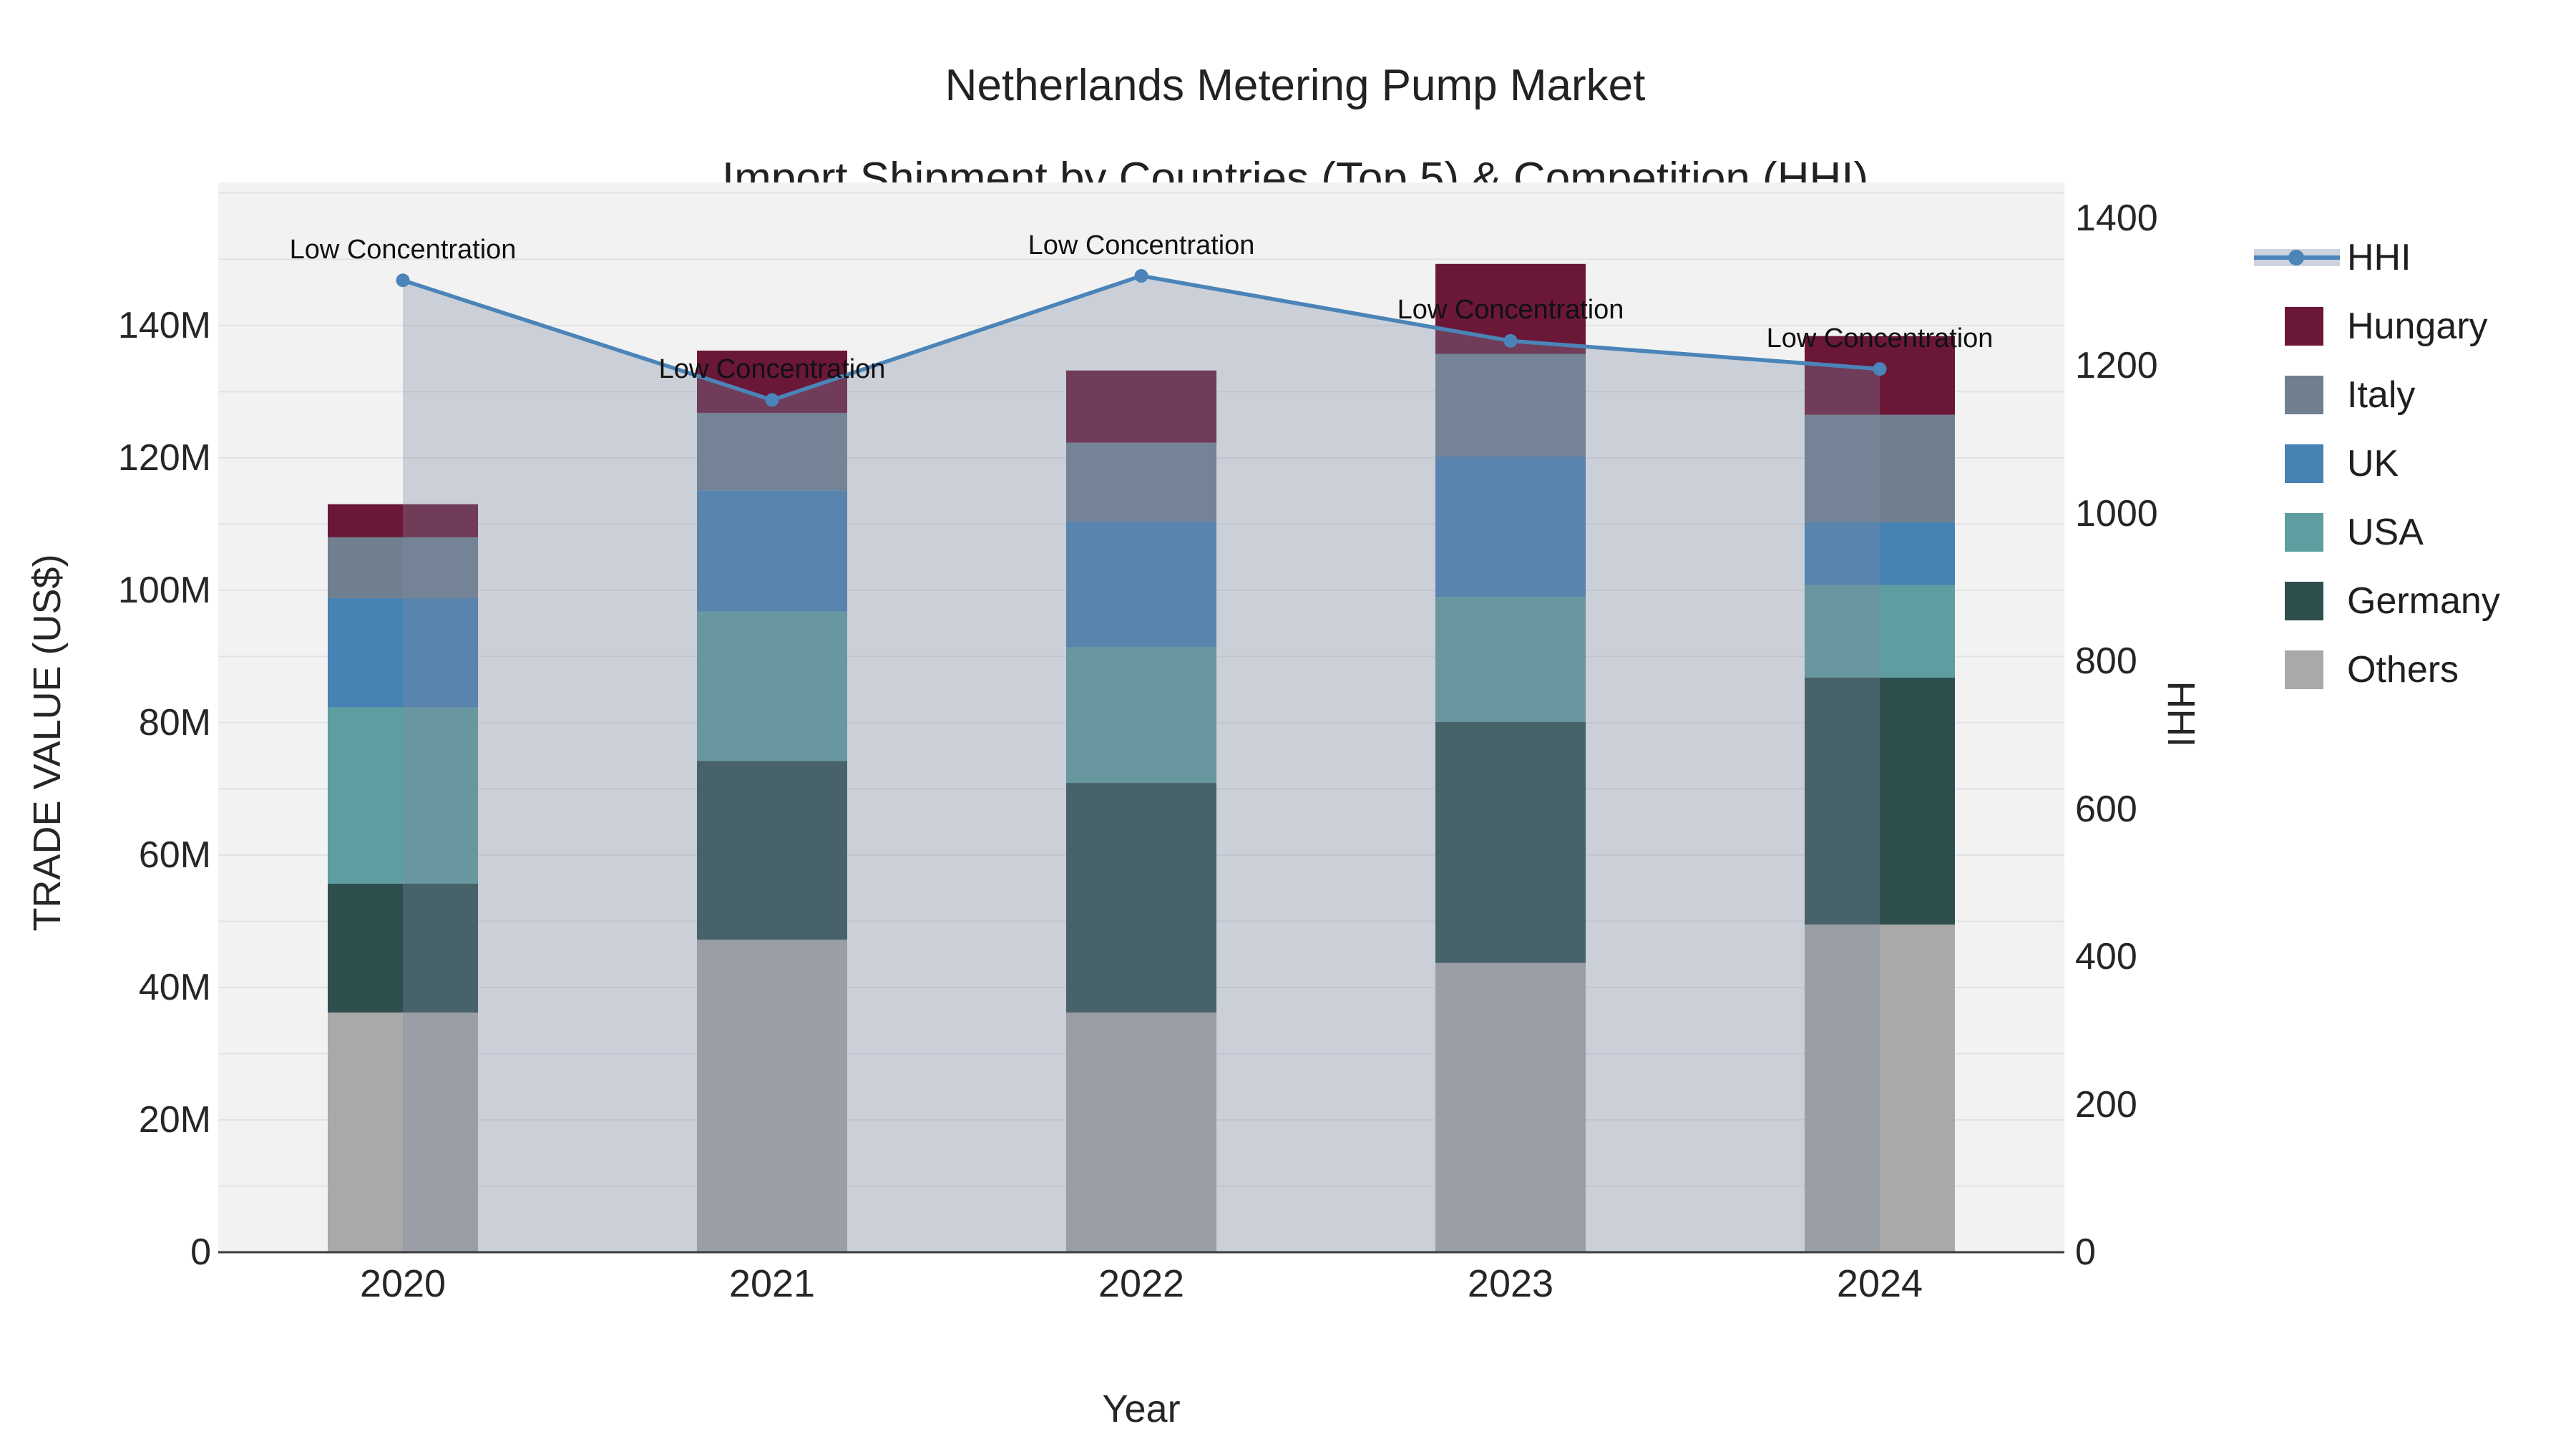 The image size is (2576, 1449). What do you see at coordinates (164, 590) in the screenshot?
I see `y-left-tick-label: 100M` at bounding box center [164, 590].